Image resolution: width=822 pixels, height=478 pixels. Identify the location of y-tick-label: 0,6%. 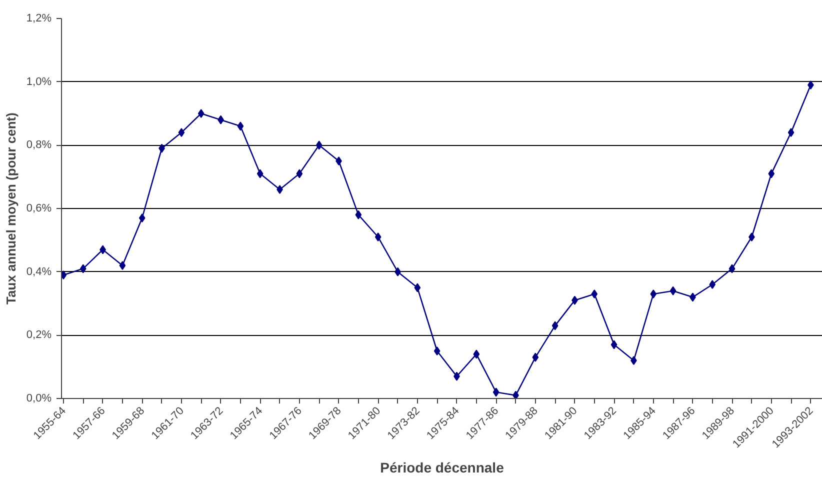
(39, 208).